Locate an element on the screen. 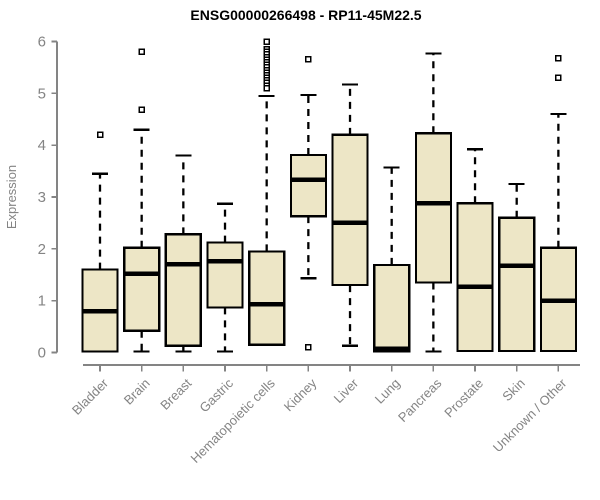 The height and width of the screenshot is (500, 600). x-tick-label-breast: Breast is located at coordinates (175, 393).